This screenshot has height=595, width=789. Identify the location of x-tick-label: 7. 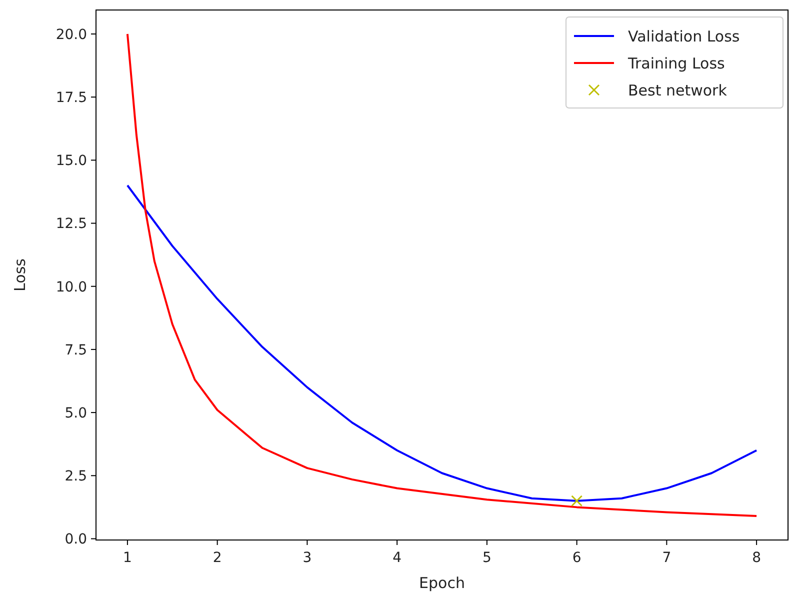
(667, 558).